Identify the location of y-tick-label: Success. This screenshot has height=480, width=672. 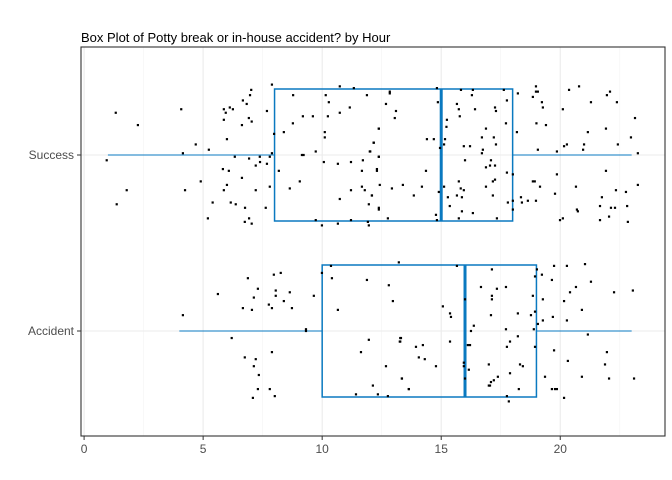
(51, 155).